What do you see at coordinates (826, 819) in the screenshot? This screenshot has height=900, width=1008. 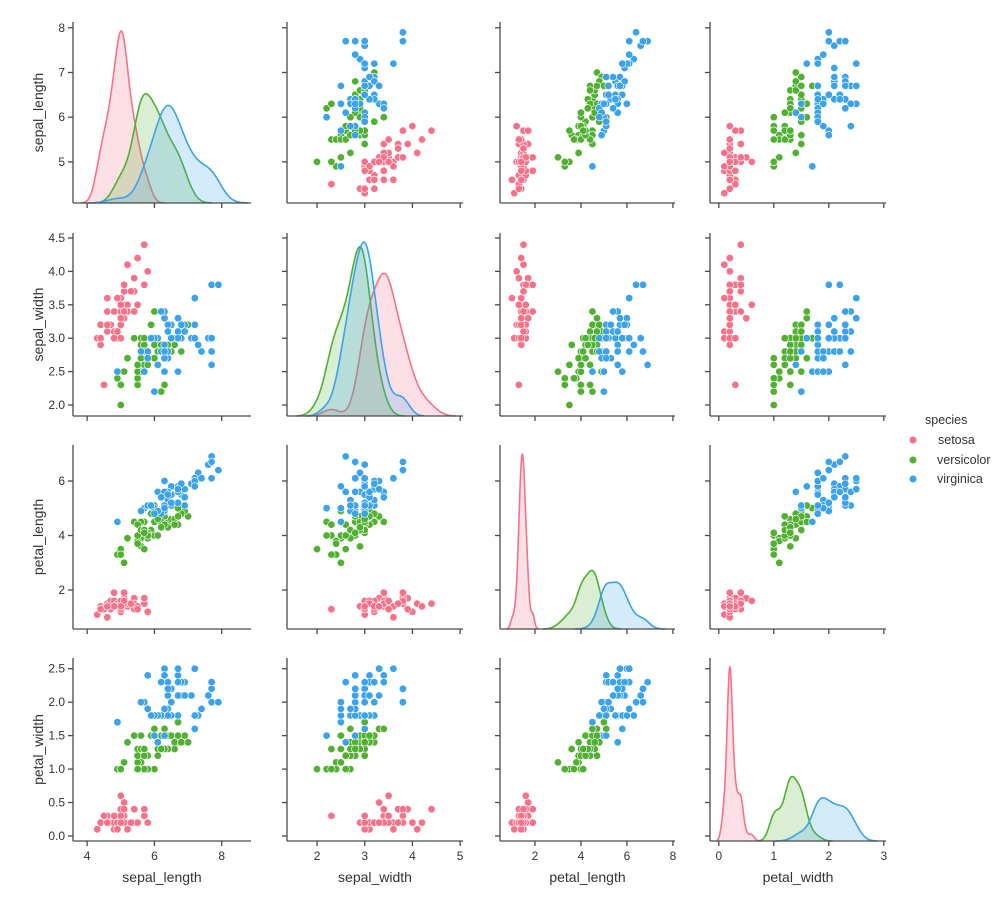 I see `kde-line-virginica` at bounding box center [826, 819].